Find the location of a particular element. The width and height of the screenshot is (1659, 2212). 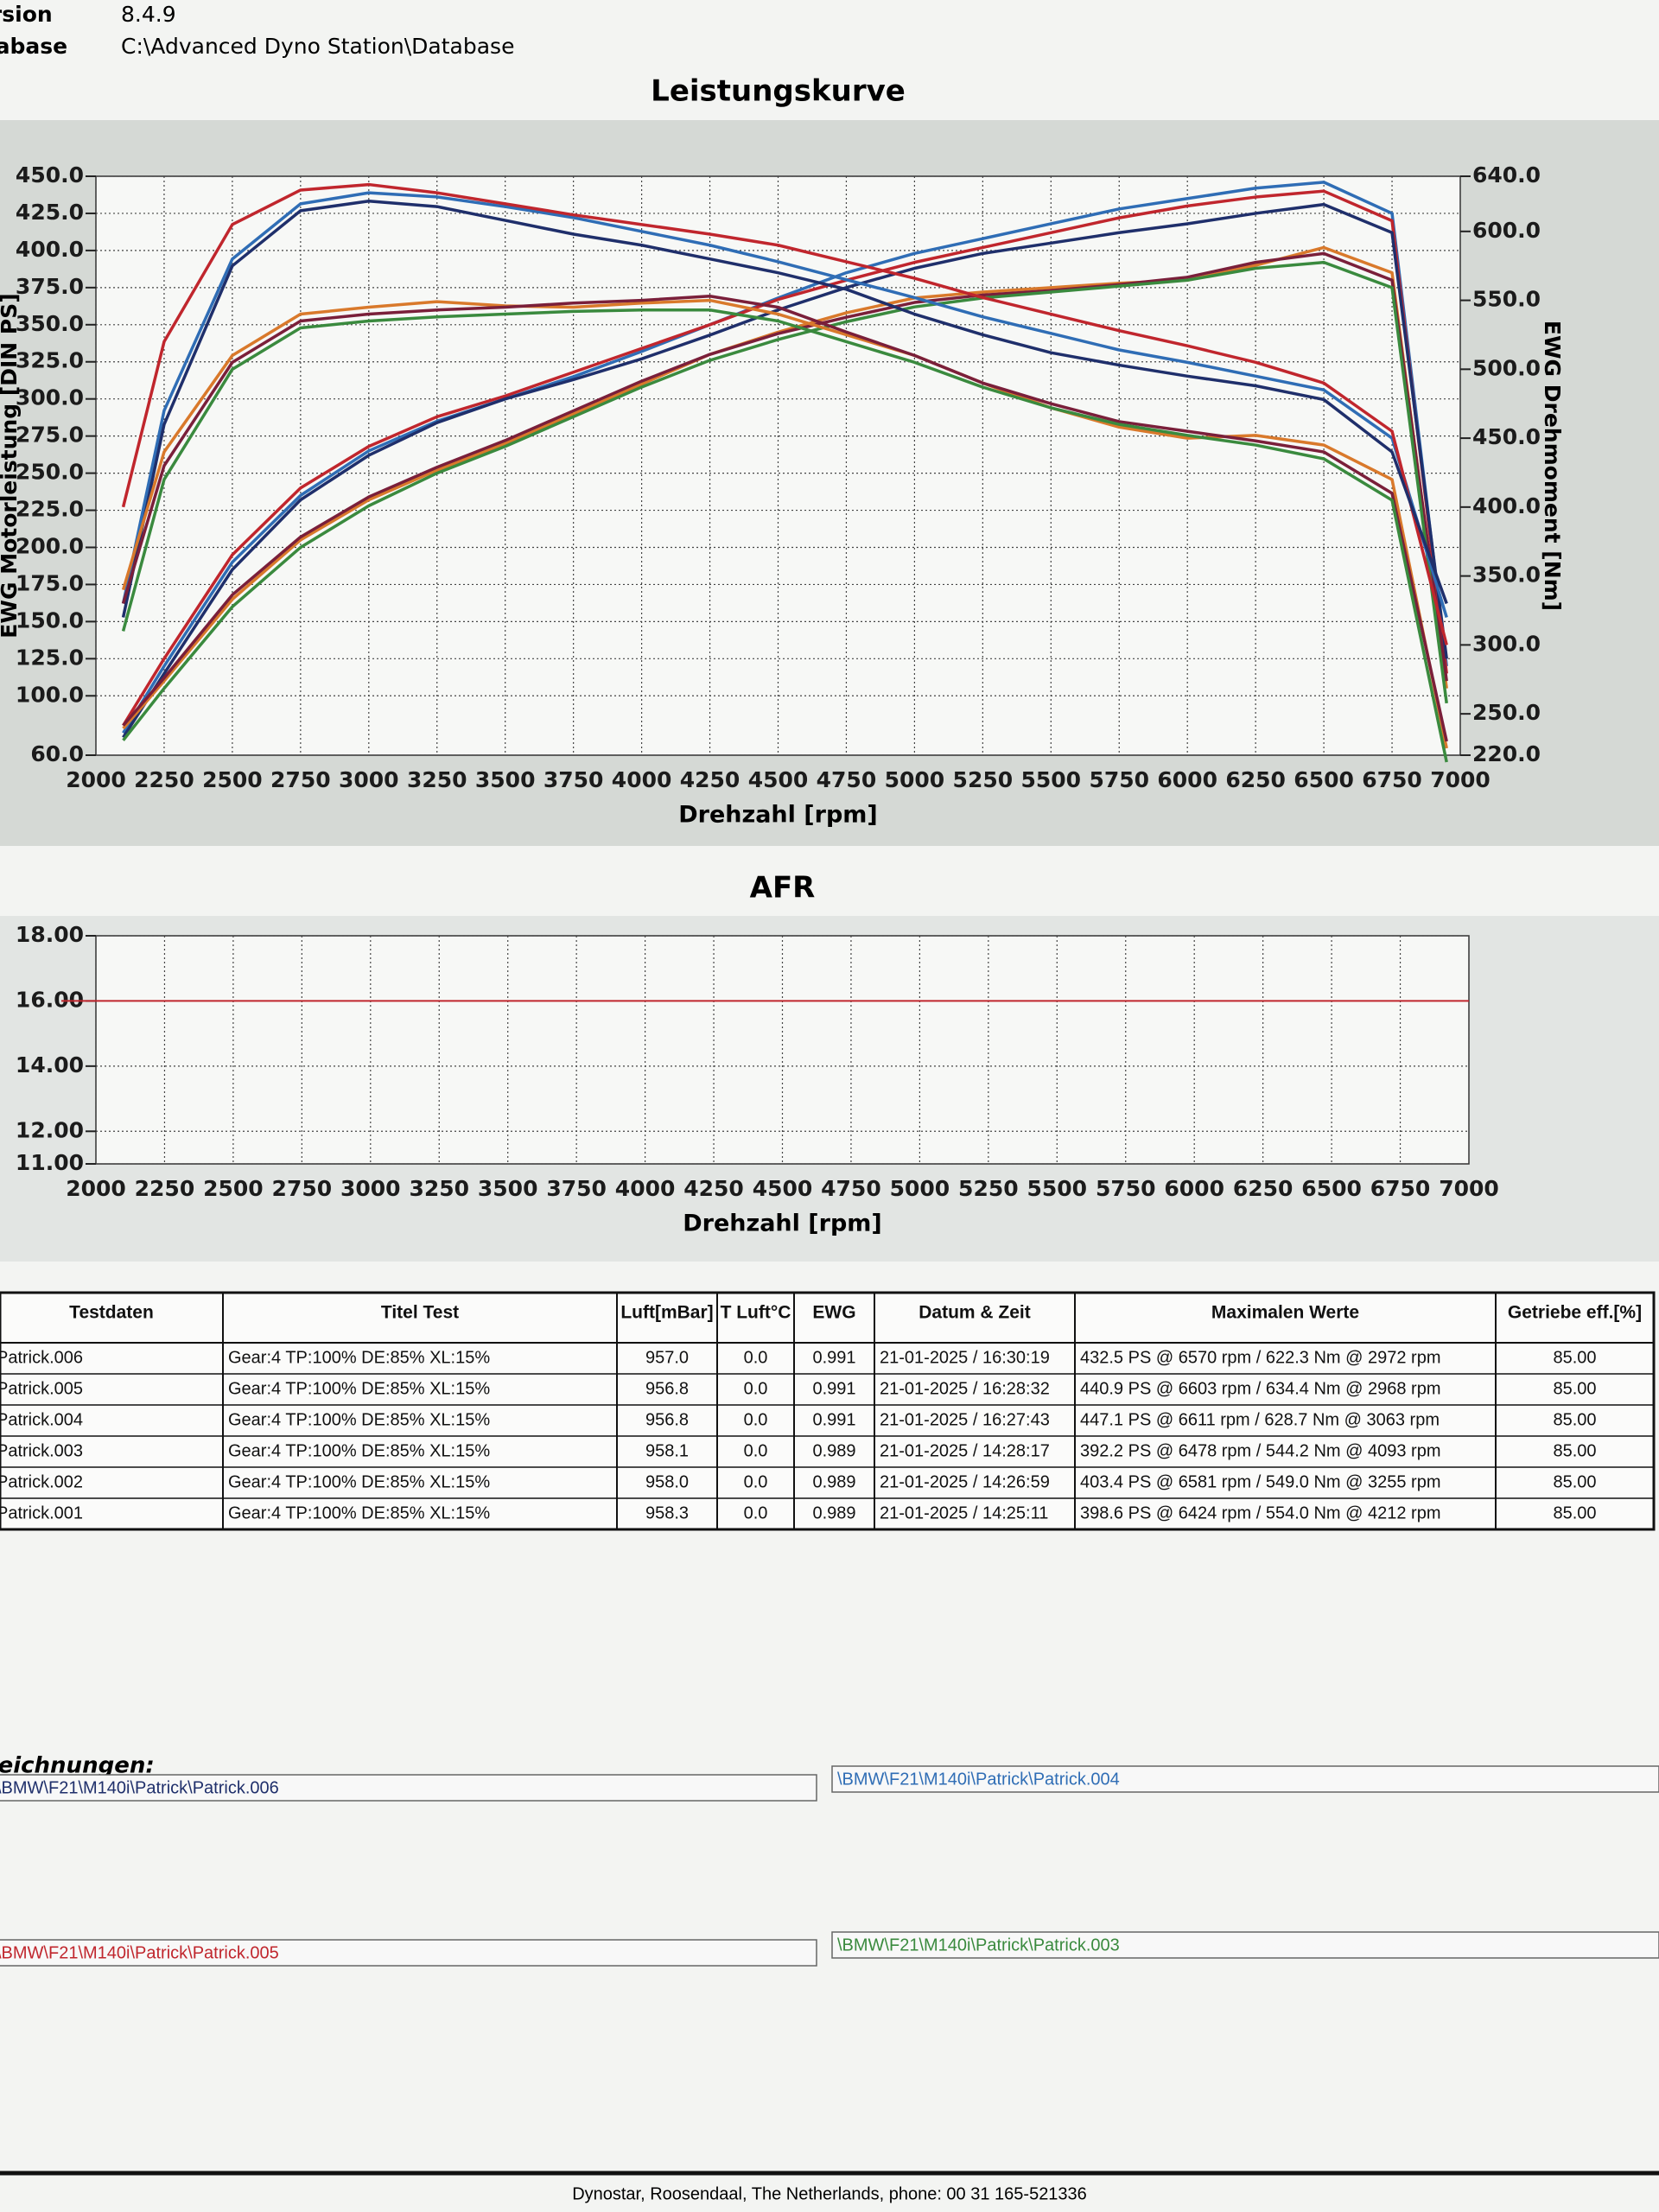

table-cell: Patrick.005 is located at coordinates (41, 1388).